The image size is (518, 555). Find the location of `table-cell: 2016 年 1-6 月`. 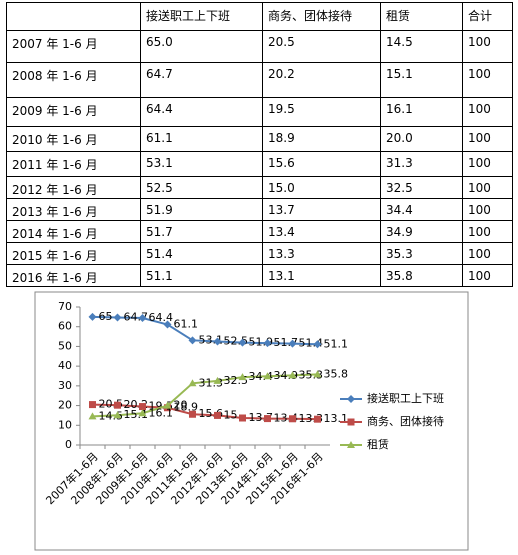

table-cell: 2016 年 1-6 月 is located at coordinates (73, 275).